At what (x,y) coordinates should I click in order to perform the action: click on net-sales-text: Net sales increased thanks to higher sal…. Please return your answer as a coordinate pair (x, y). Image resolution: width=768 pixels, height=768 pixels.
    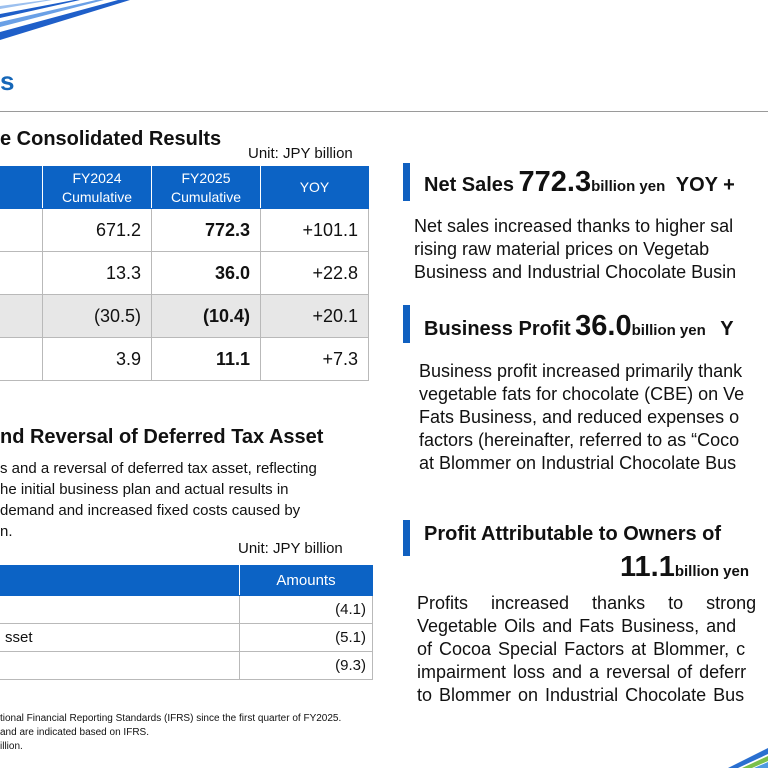
    Looking at the image, I should click on (575, 249).